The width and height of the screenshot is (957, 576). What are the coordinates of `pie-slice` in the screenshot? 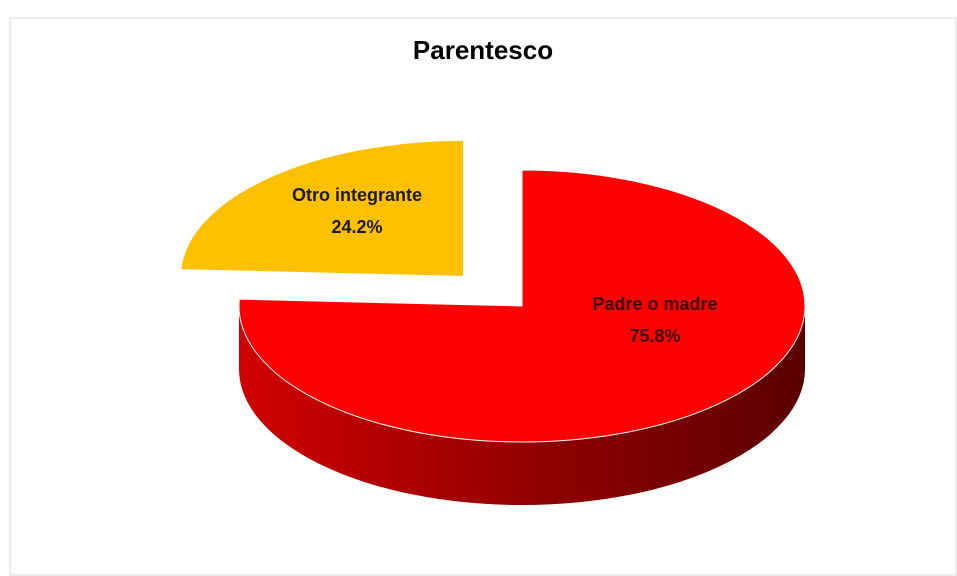 It's located at (322, 208).